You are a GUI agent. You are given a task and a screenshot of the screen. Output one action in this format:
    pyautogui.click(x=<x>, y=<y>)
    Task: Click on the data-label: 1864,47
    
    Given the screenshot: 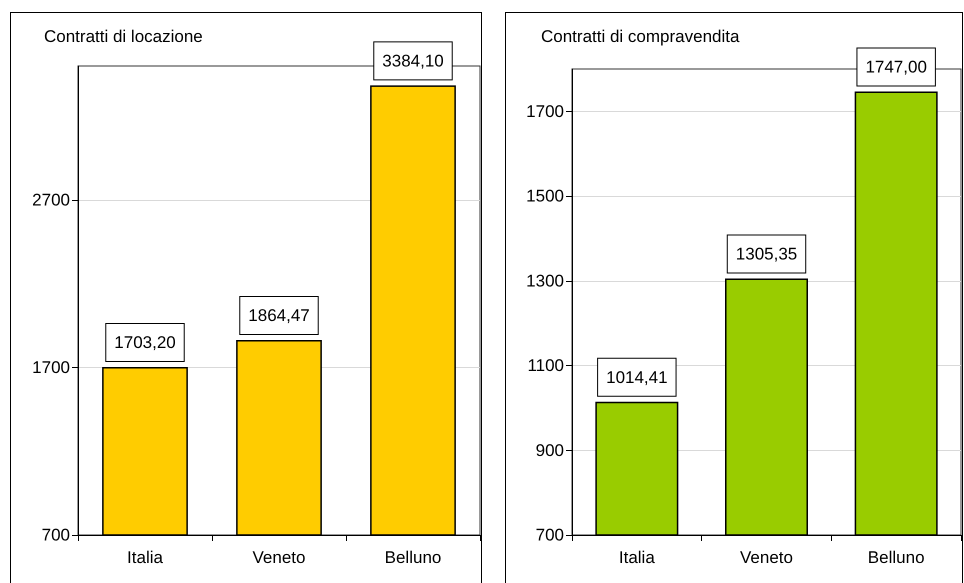 What is the action you would take?
    pyautogui.click(x=279, y=315)
    